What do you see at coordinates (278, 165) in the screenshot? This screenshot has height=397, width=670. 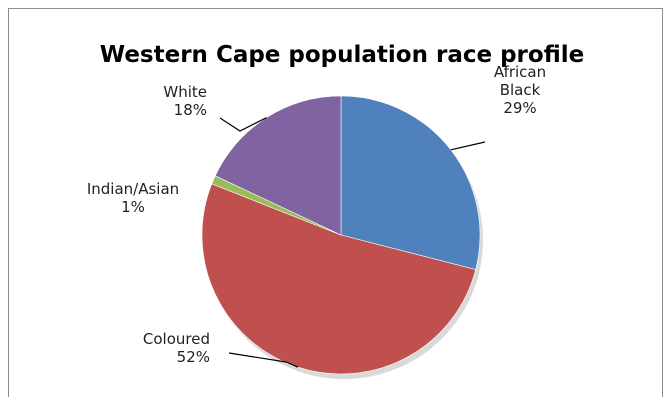 I see `pie-slice-white` at bounding box center [278, 165].